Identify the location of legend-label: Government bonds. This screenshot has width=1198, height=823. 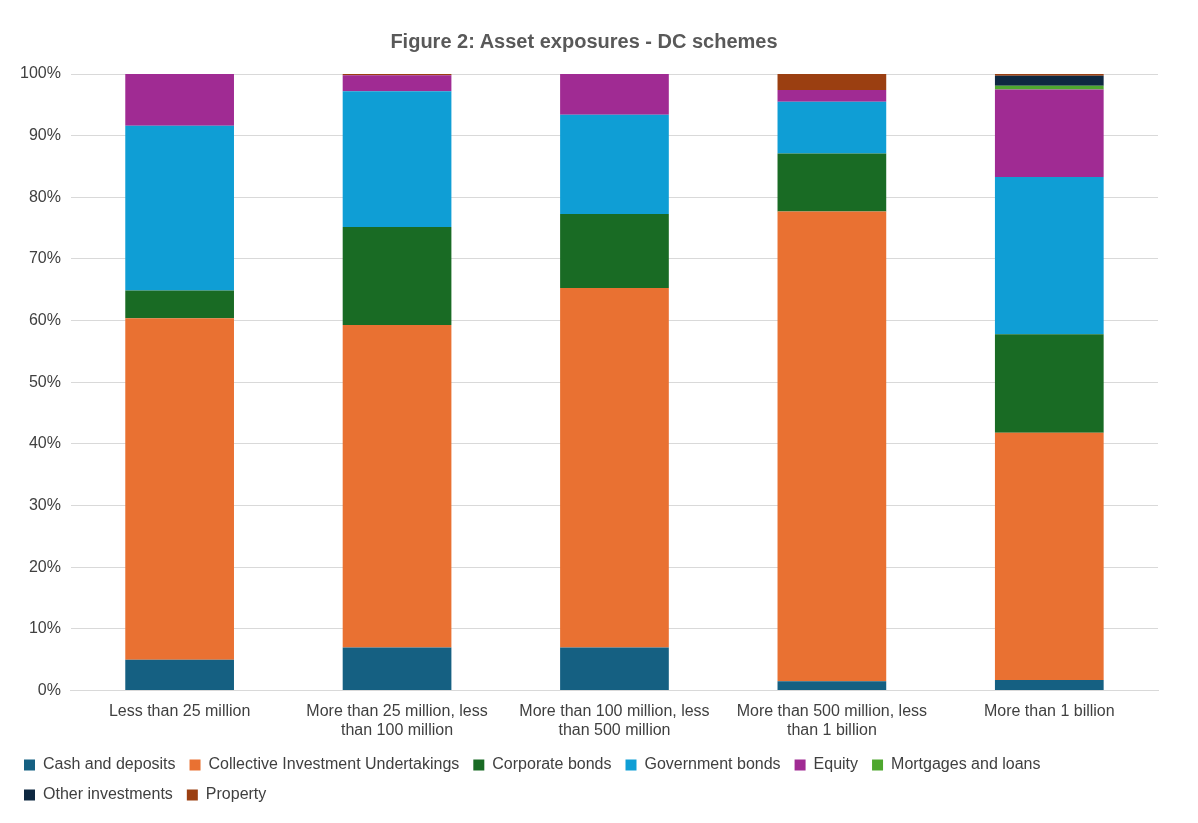
(712, 764).